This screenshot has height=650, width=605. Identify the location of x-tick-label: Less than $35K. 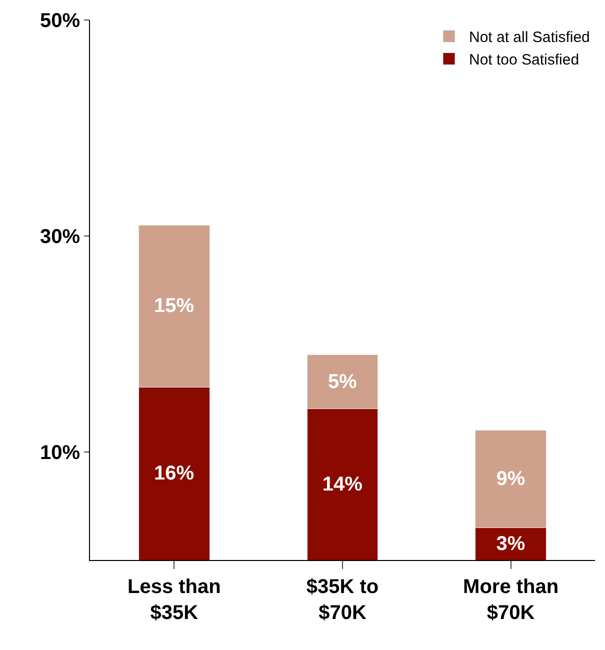
(174, 600).